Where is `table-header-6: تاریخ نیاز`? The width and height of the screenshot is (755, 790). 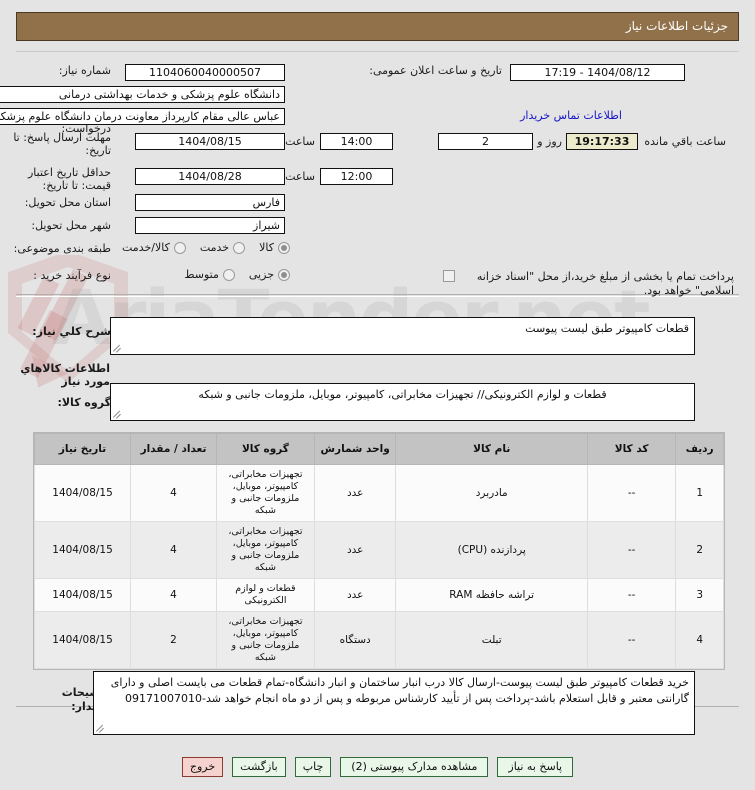
table-header-6: تاریخ نیاز is located at coordinates (82, 449).